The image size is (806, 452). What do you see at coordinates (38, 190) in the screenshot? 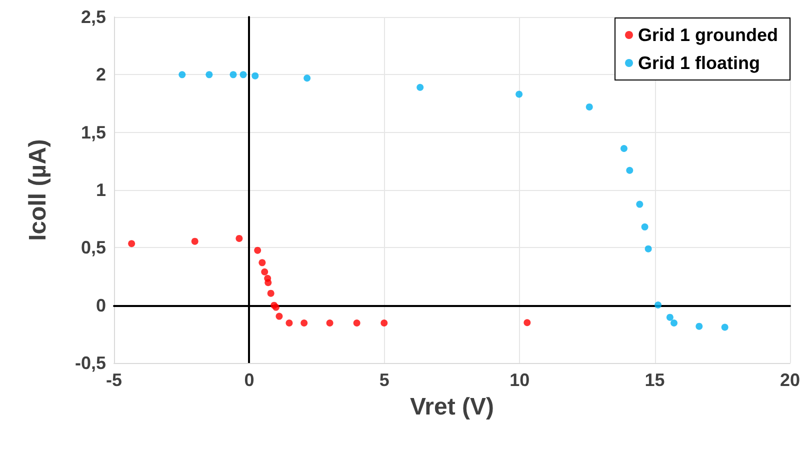
I see `y-axis-title: Icoll (µA)` at bounding box center [38, 190].